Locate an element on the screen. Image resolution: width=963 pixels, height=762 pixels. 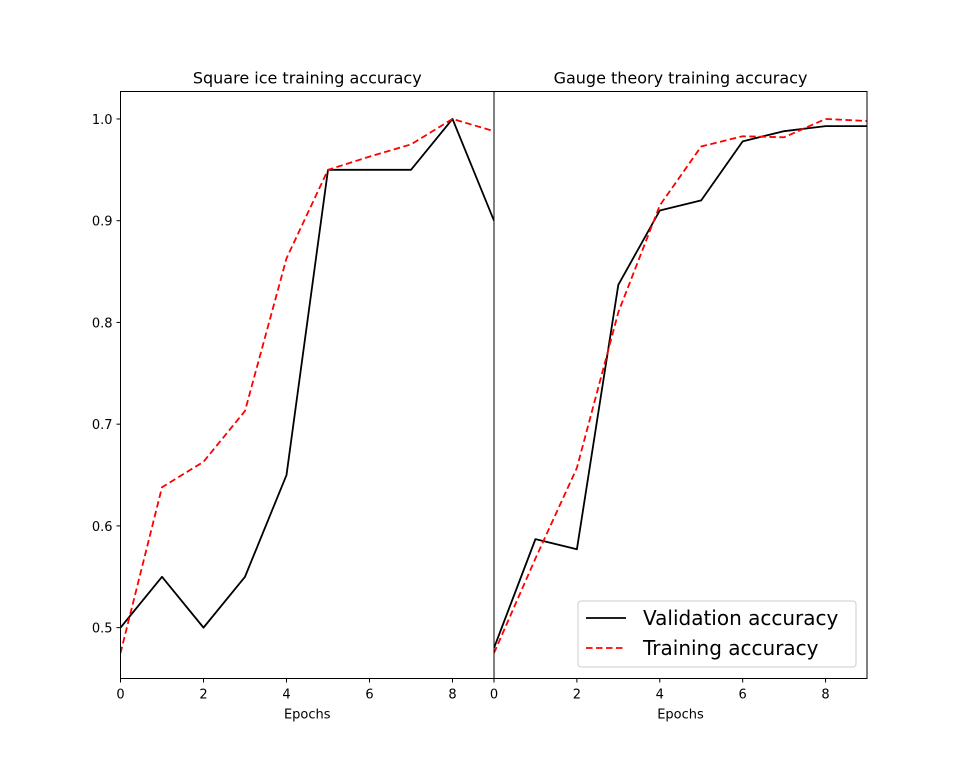
y-tick-label: 0.7 is located at coordinates (102, 425).